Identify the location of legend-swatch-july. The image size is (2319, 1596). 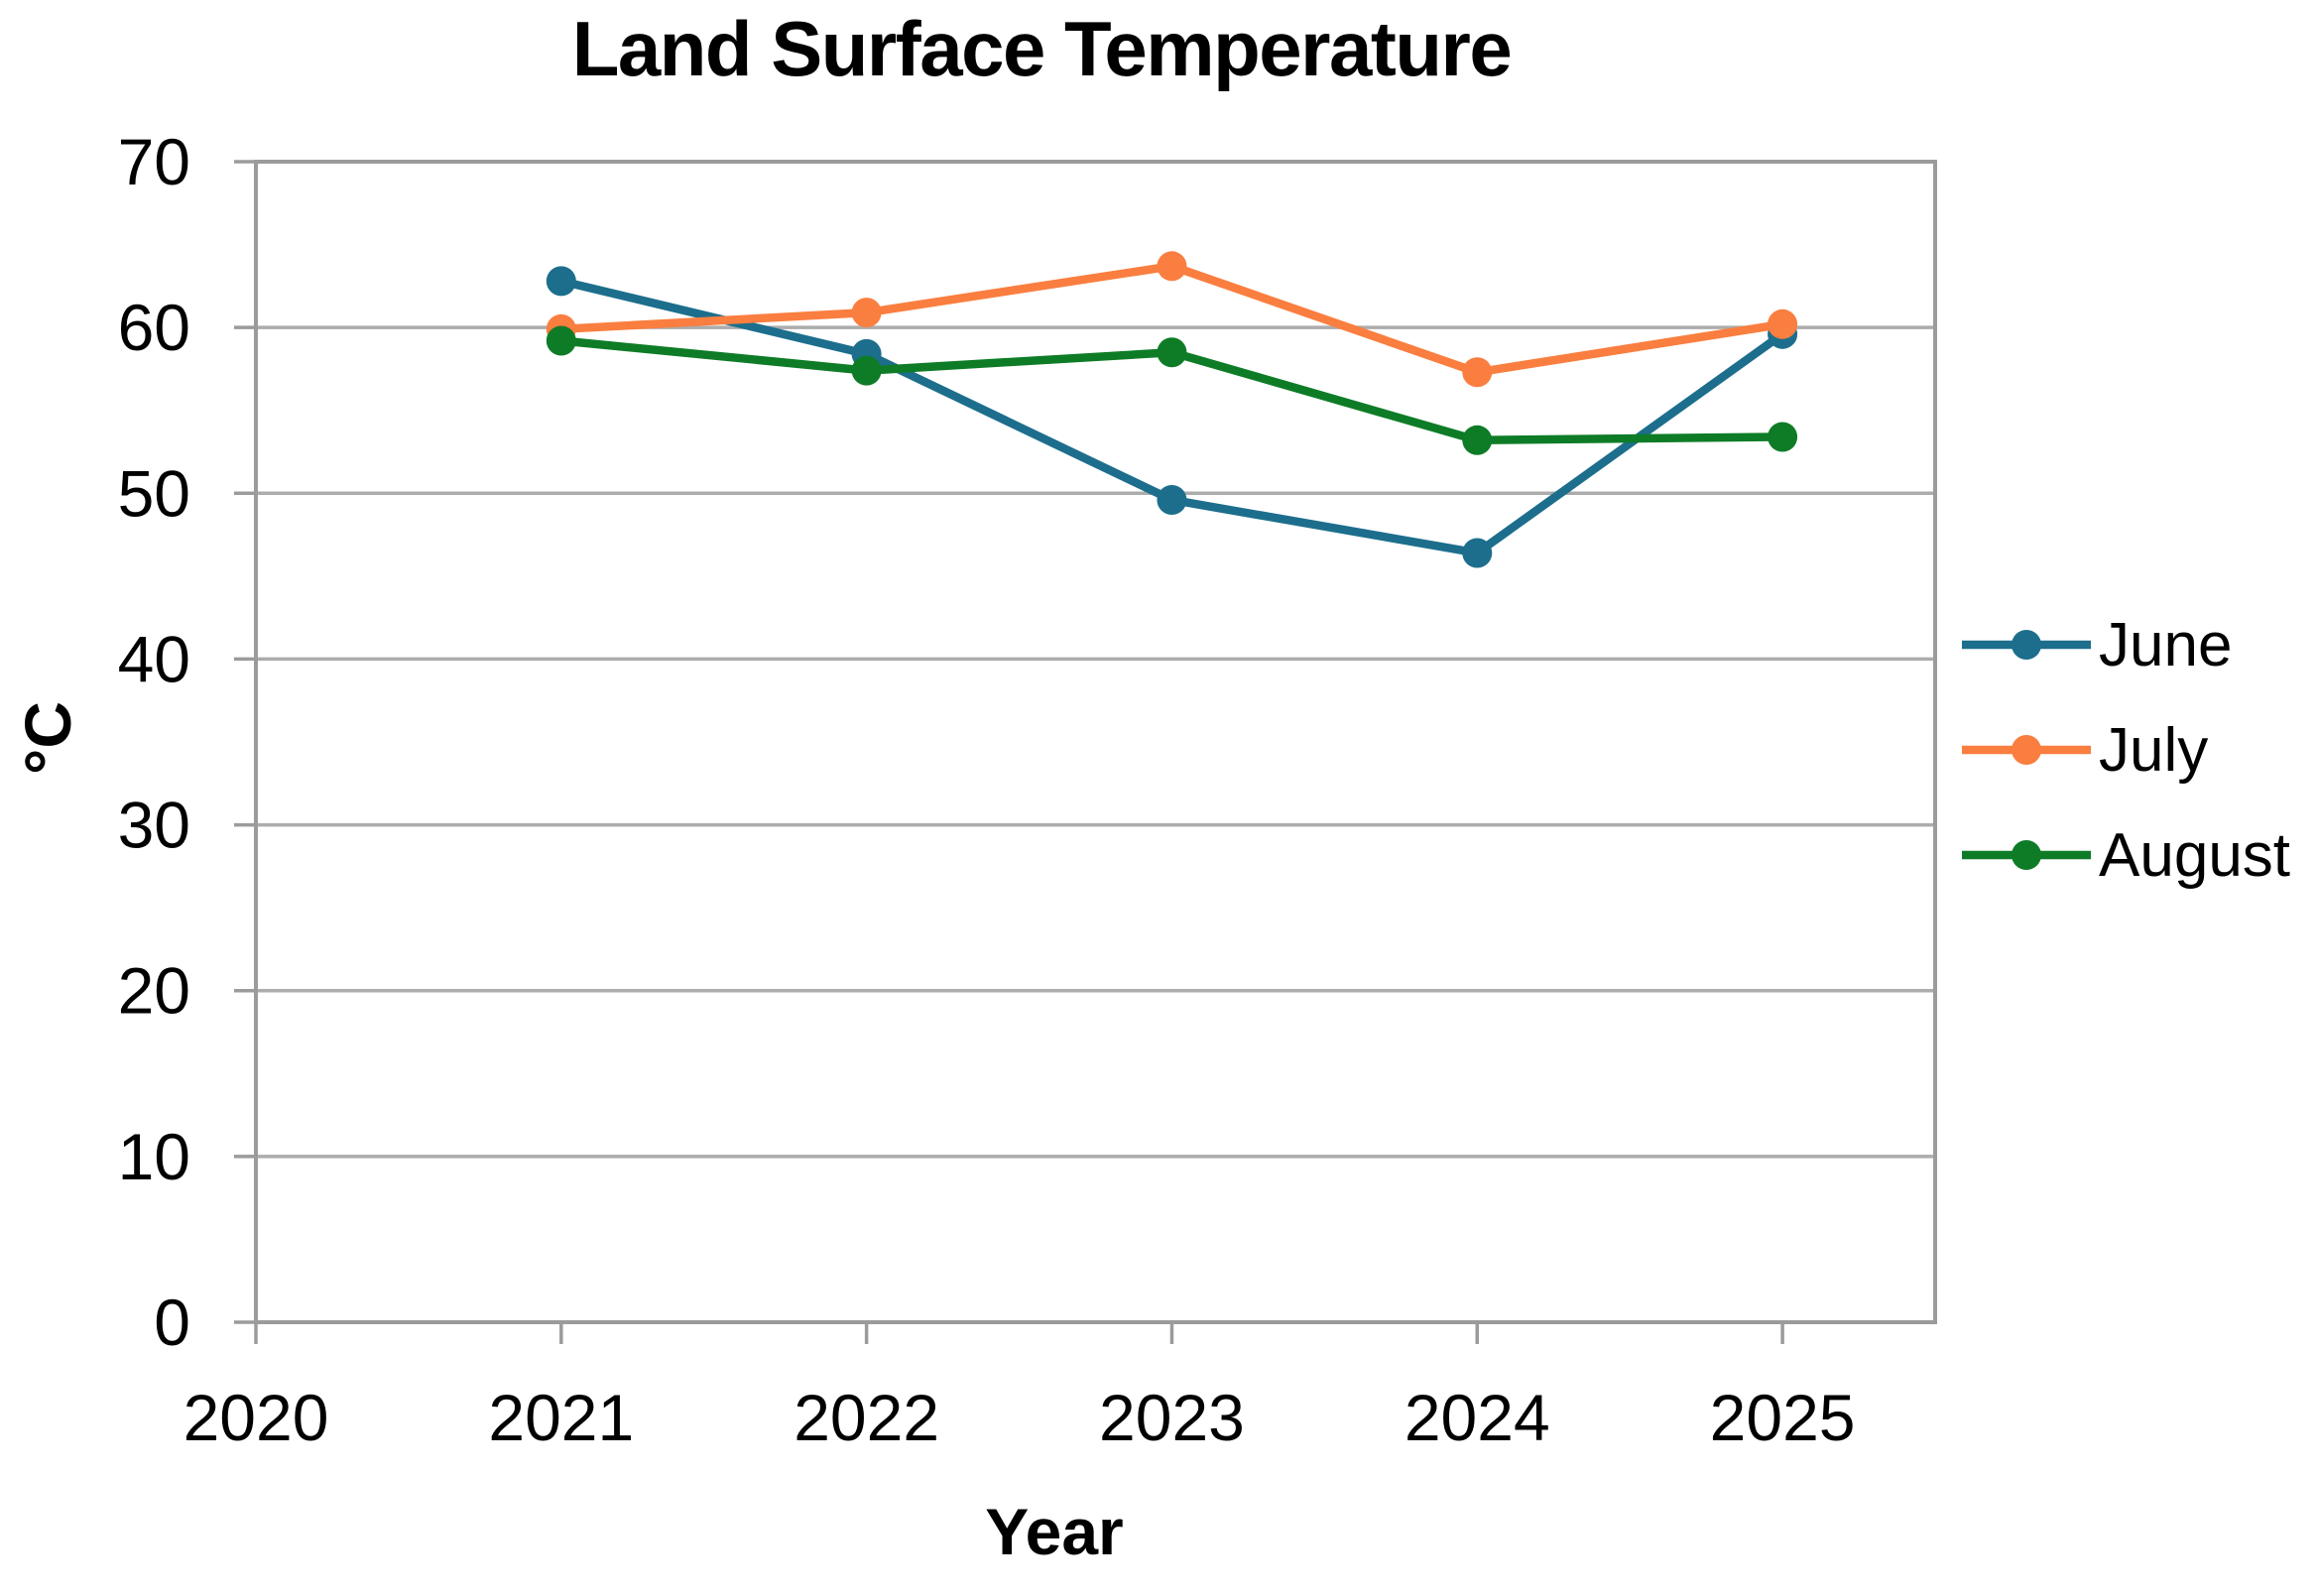
(2026, 750).